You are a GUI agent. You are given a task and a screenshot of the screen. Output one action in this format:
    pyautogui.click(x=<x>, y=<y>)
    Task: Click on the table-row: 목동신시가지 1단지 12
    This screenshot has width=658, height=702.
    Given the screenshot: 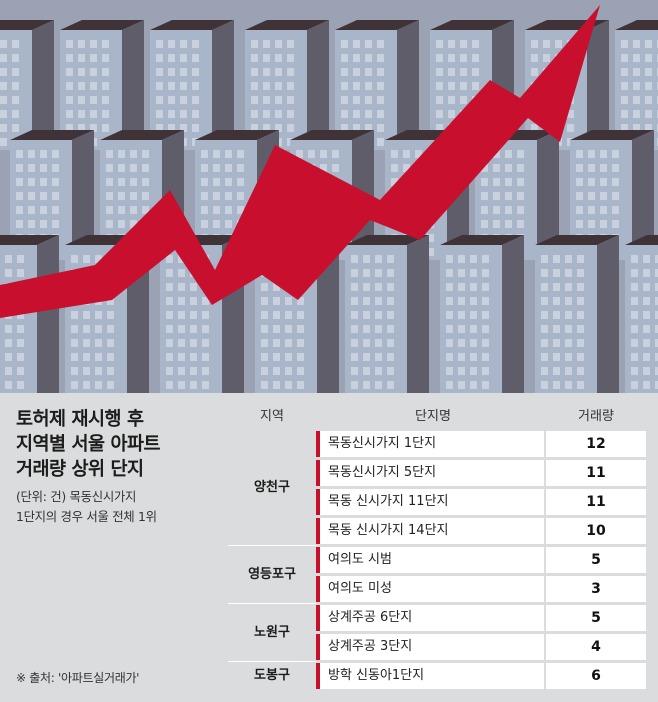 What is the action you would take?
    pyautogui.click(x=481, y=444)
    